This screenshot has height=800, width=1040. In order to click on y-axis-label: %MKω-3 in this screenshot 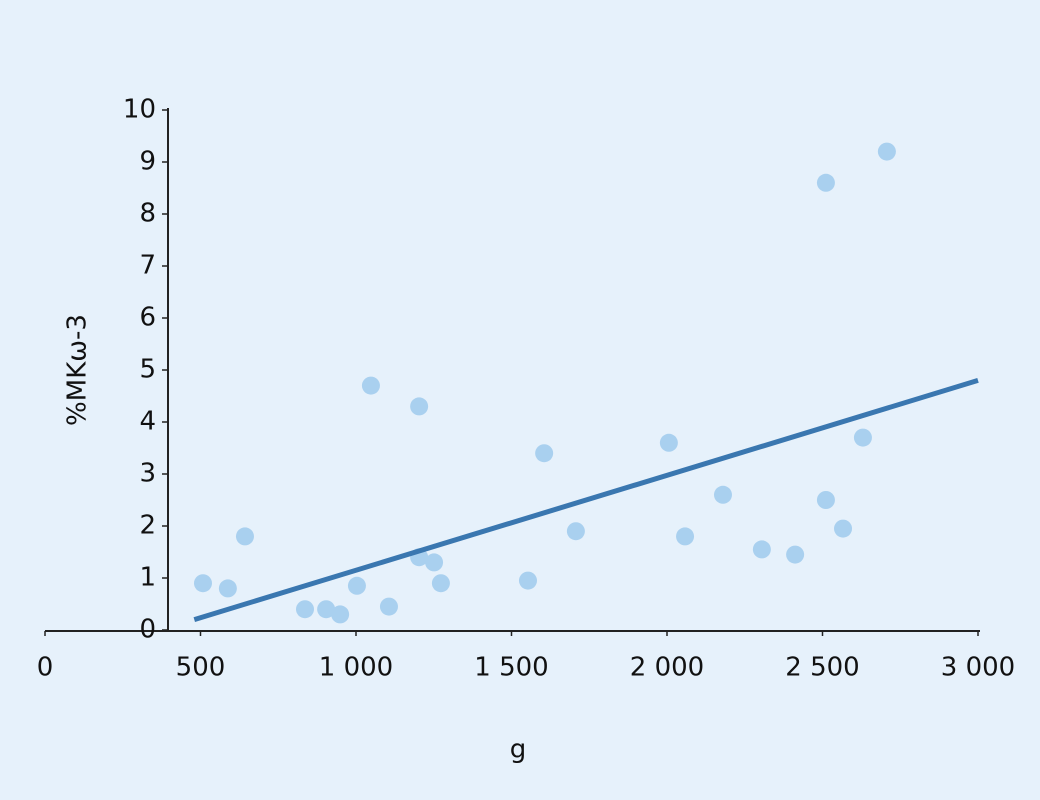, I will do `click(78, 370)`.